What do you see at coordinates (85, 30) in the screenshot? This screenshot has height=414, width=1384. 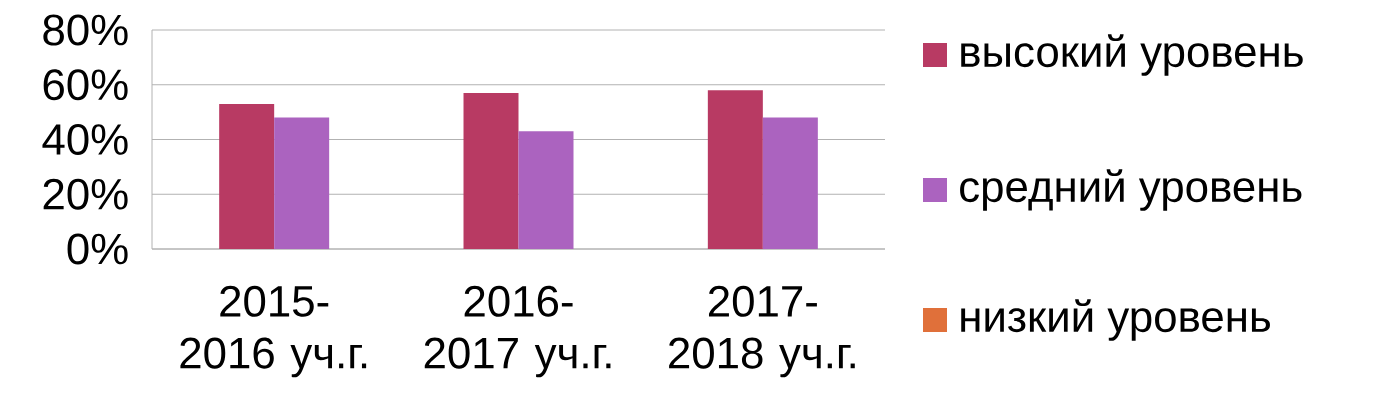 I see `y-tick-label: 80%` at bounding box center [85, 30].